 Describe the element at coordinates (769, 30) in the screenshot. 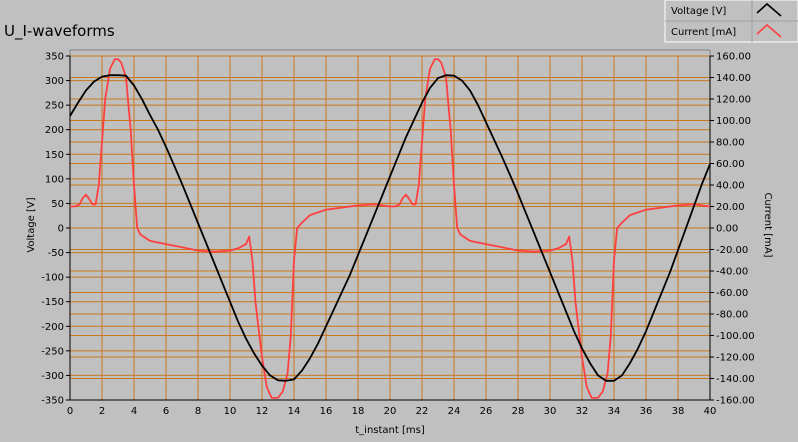

I see `legend-swatch-current` at that location.